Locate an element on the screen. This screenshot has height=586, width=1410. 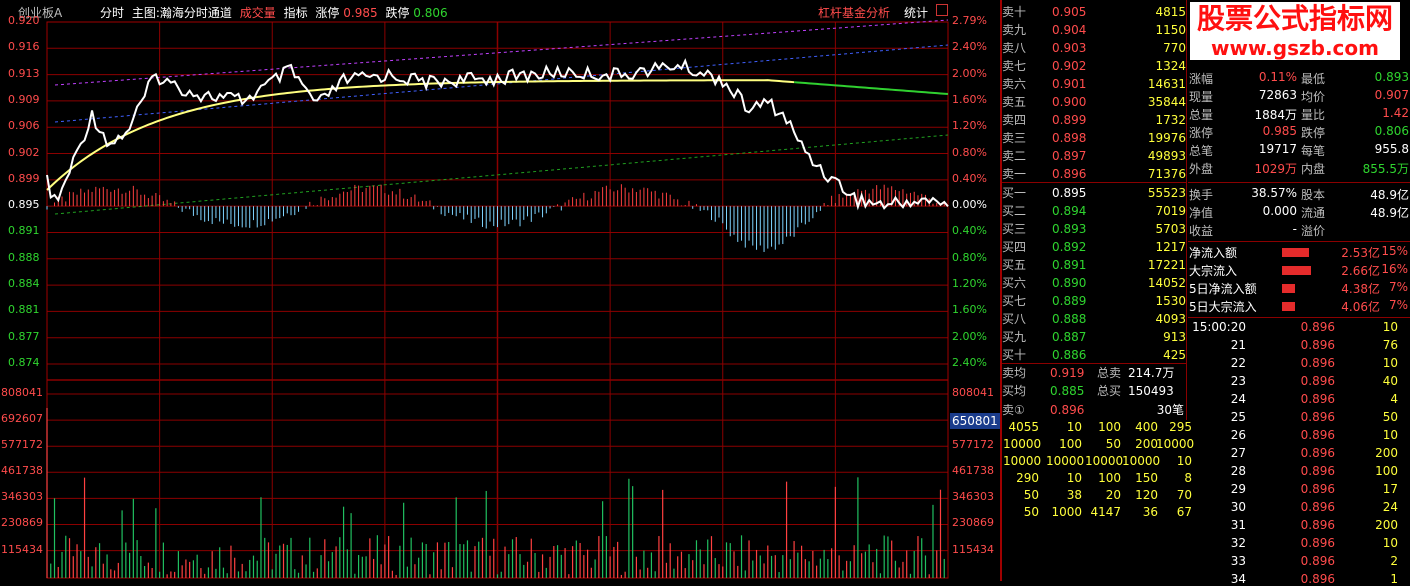
bid-level-label: 买二 is located at coordinates (1014, 211).